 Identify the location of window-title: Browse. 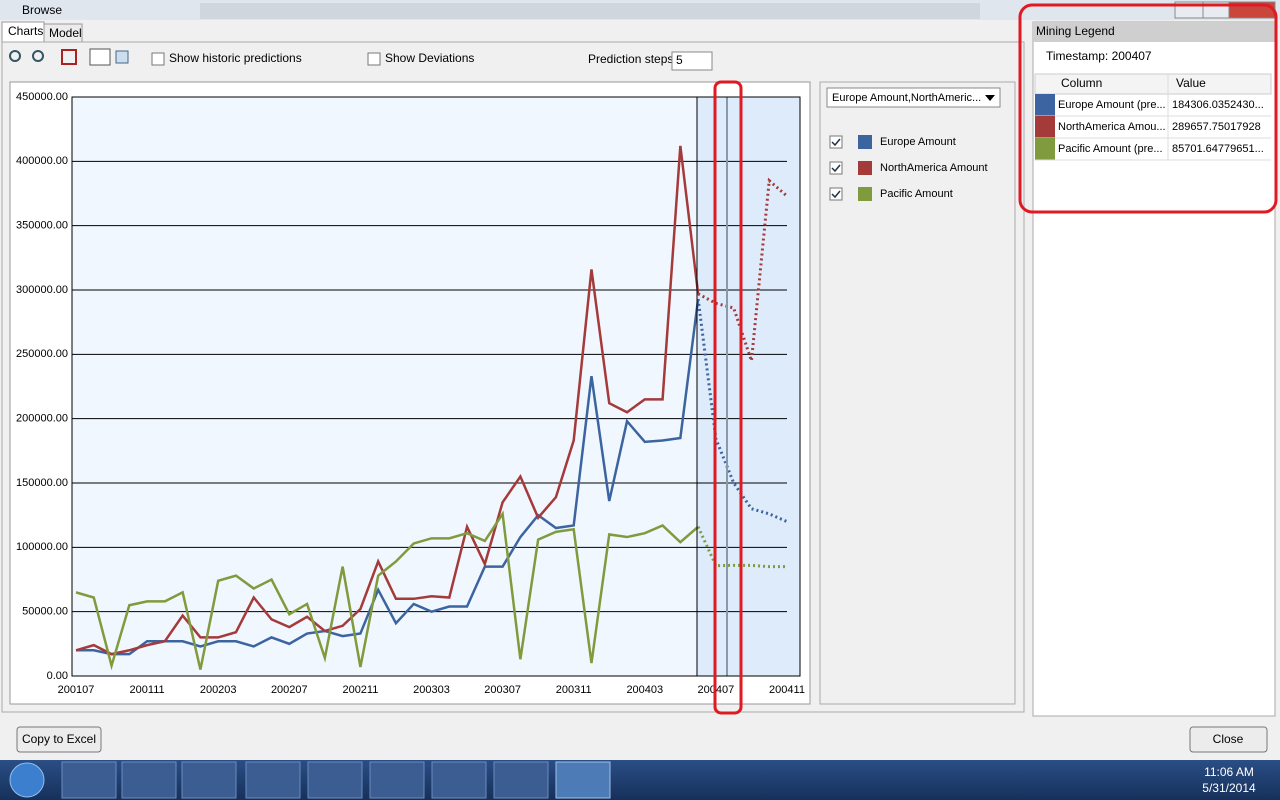
(42, 10).